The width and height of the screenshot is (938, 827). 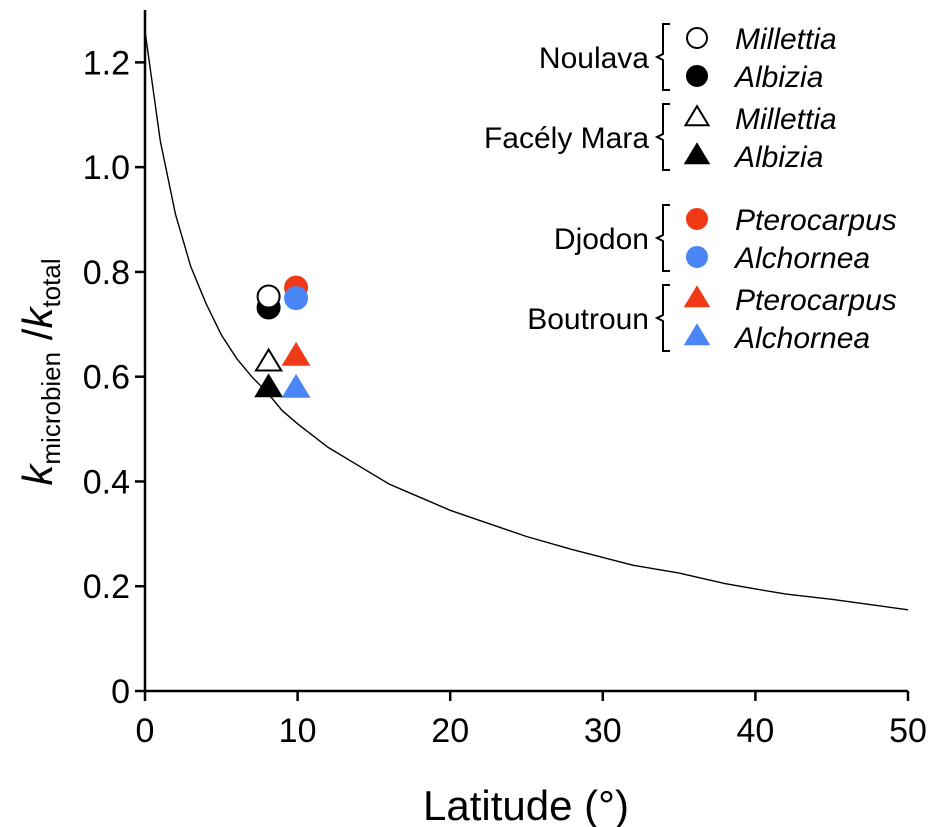 I want to click on legend-site-label: Boutroun, so click(x=588, y=319).